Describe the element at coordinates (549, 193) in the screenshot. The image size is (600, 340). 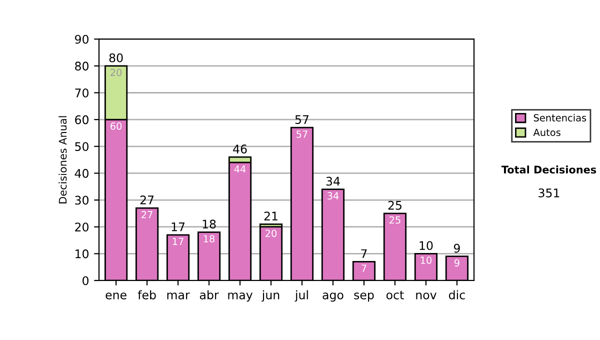
I see `text: 351` at that location.